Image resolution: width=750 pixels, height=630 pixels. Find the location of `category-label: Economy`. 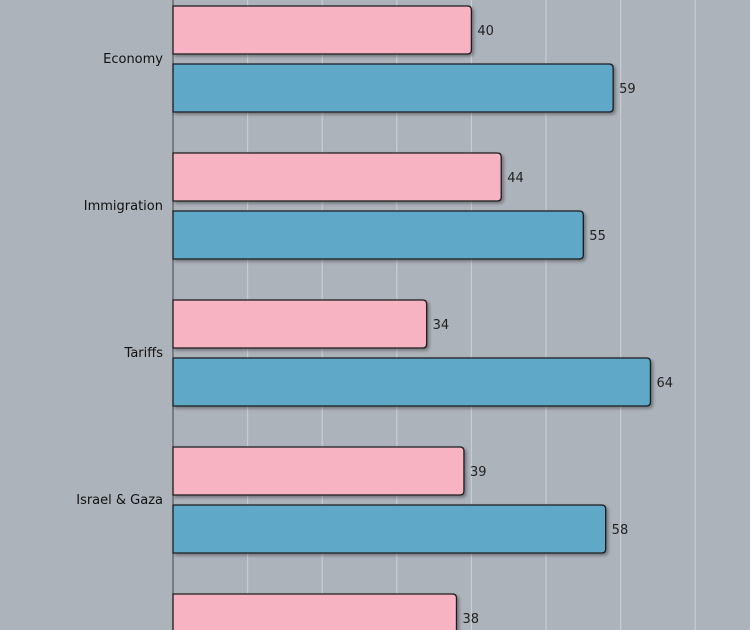

category-label: Economy is located at coordinates (133, 59).